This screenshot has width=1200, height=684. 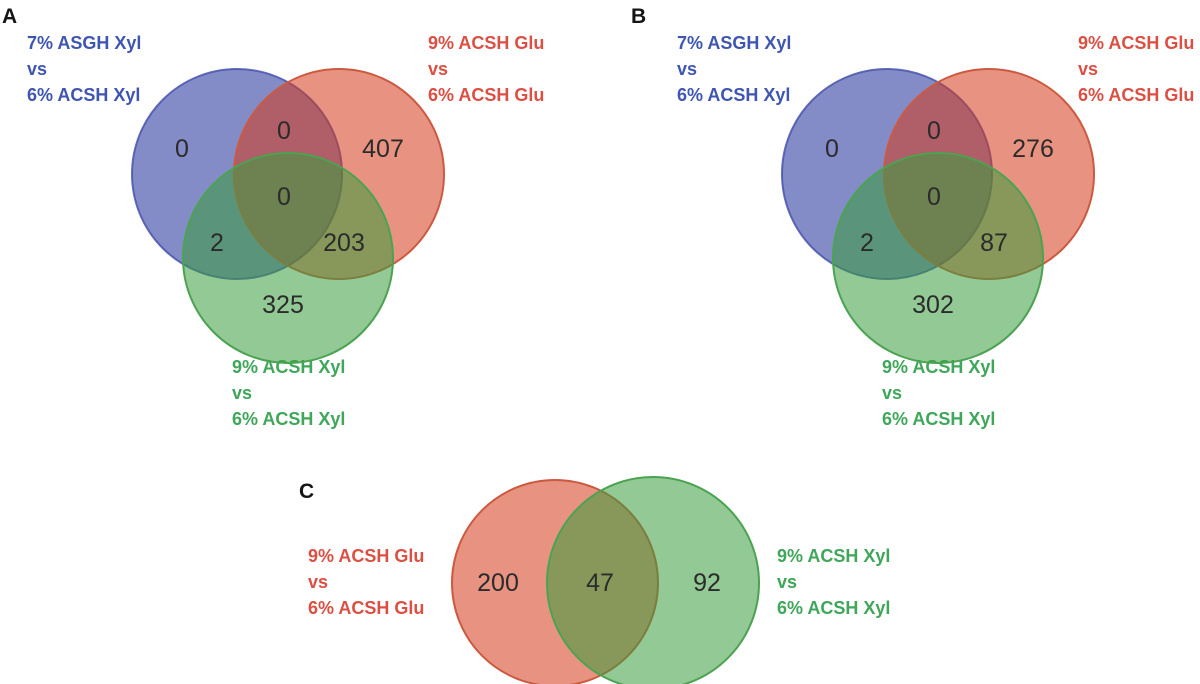 I want to click on count-red-green: 87, so click(x=994, y=243).